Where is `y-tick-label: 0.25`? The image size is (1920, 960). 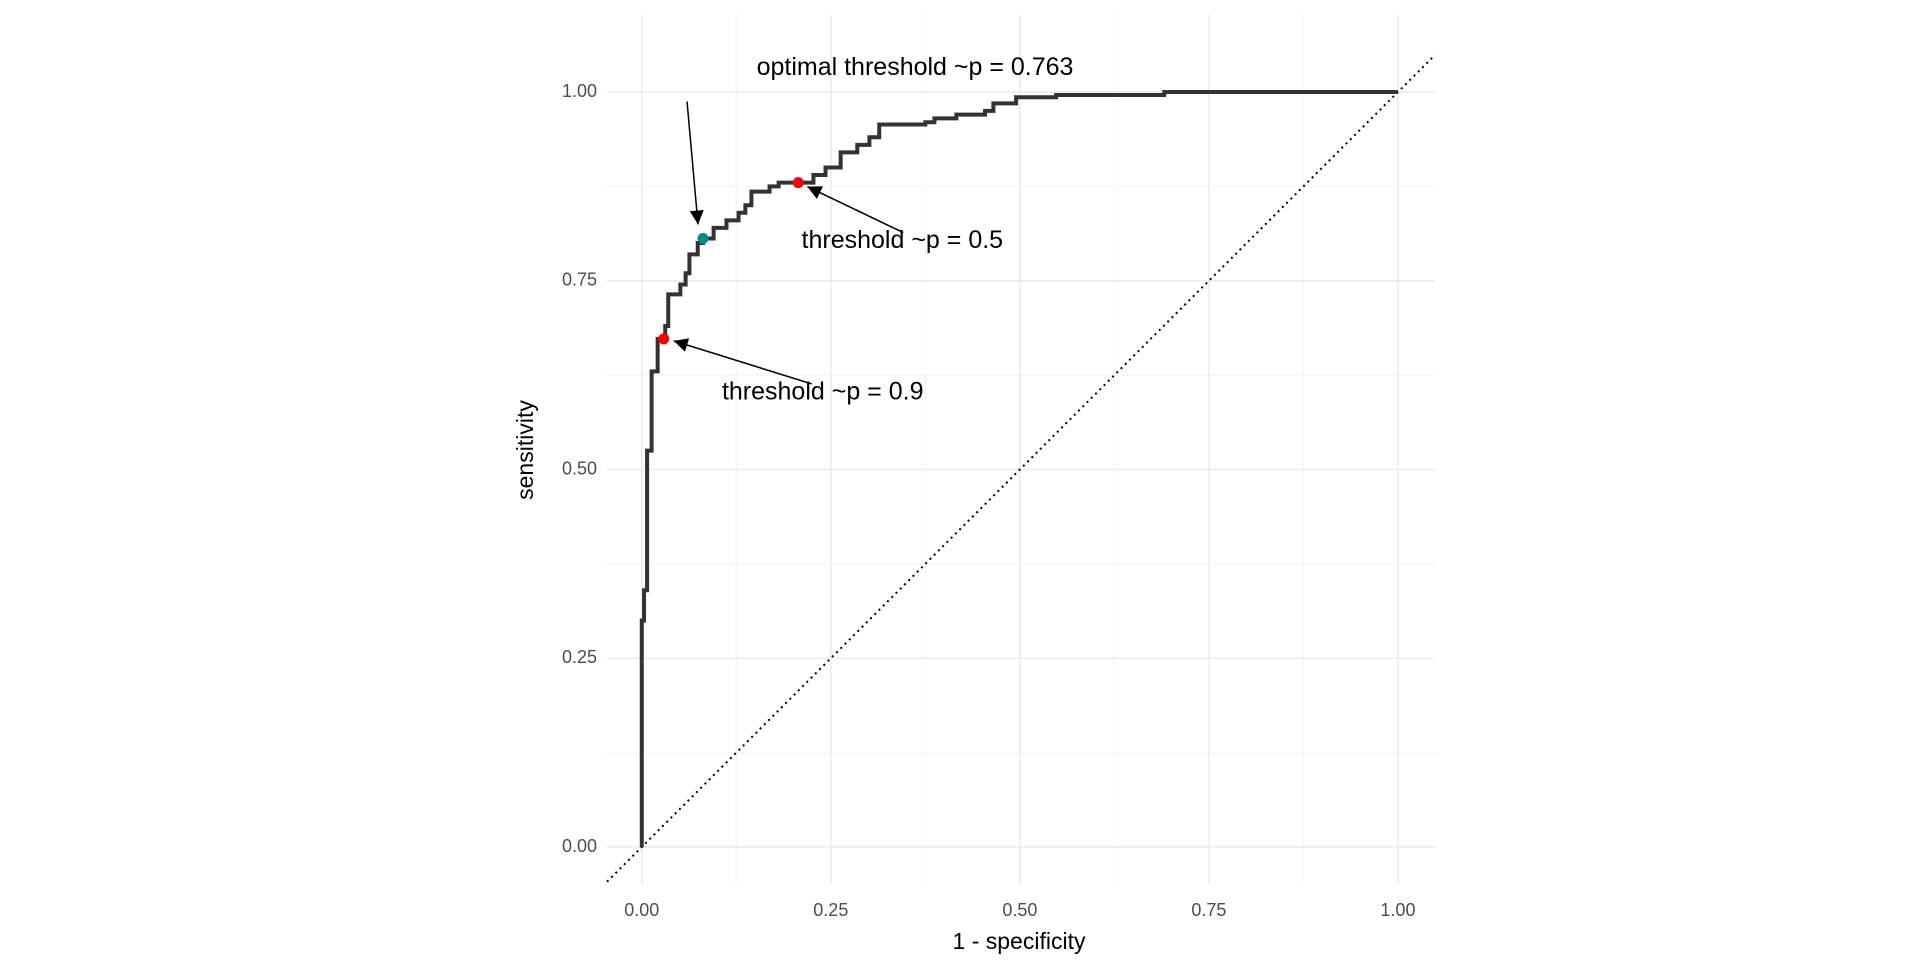
y-tick-label: 0.25 is located at coordinates (579, 657).